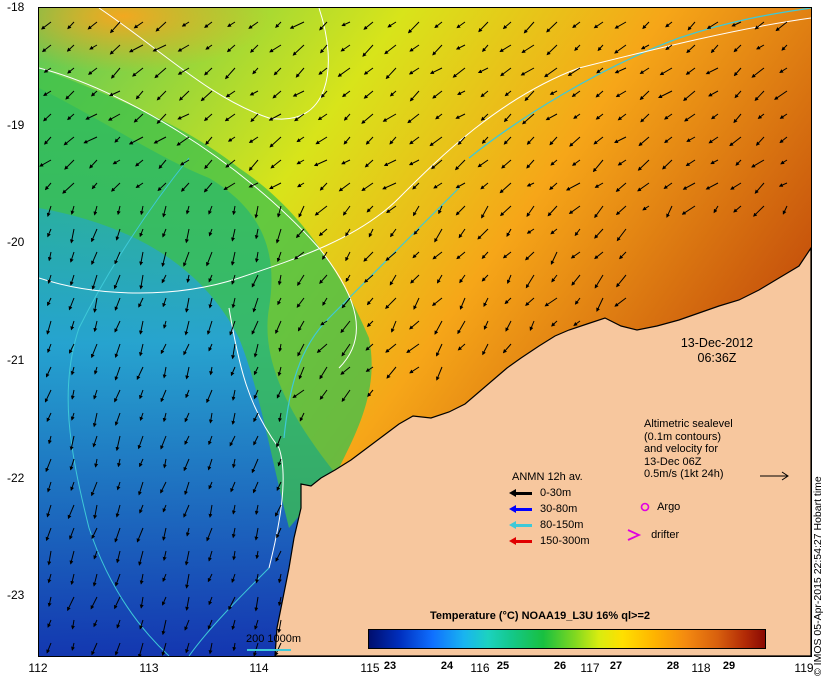  I want to click on lon-tick-label: 114, so click(259, 668).